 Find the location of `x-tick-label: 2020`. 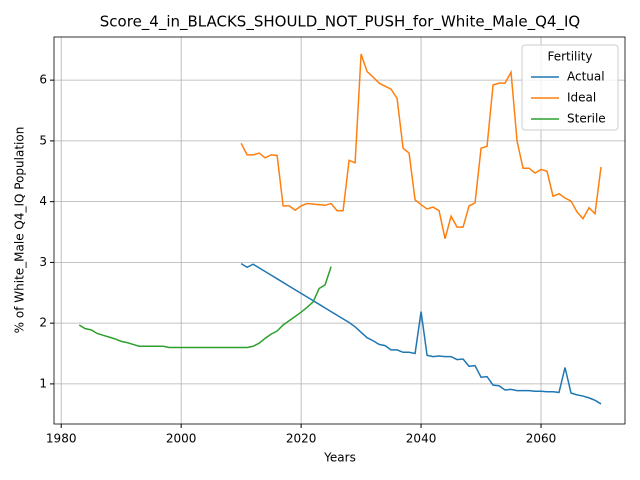

x-tick-label: 2020 is located at coordinates (301, 439).